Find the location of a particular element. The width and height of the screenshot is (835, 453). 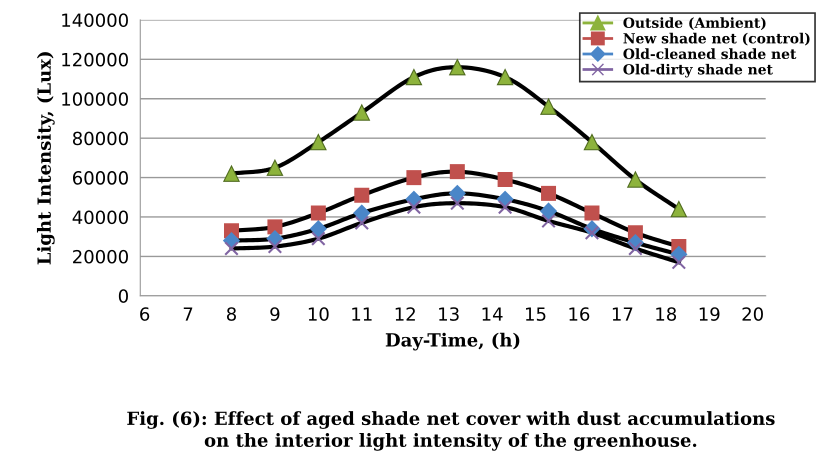

x-tick-label: 6 is located at coordinates (145, 314).